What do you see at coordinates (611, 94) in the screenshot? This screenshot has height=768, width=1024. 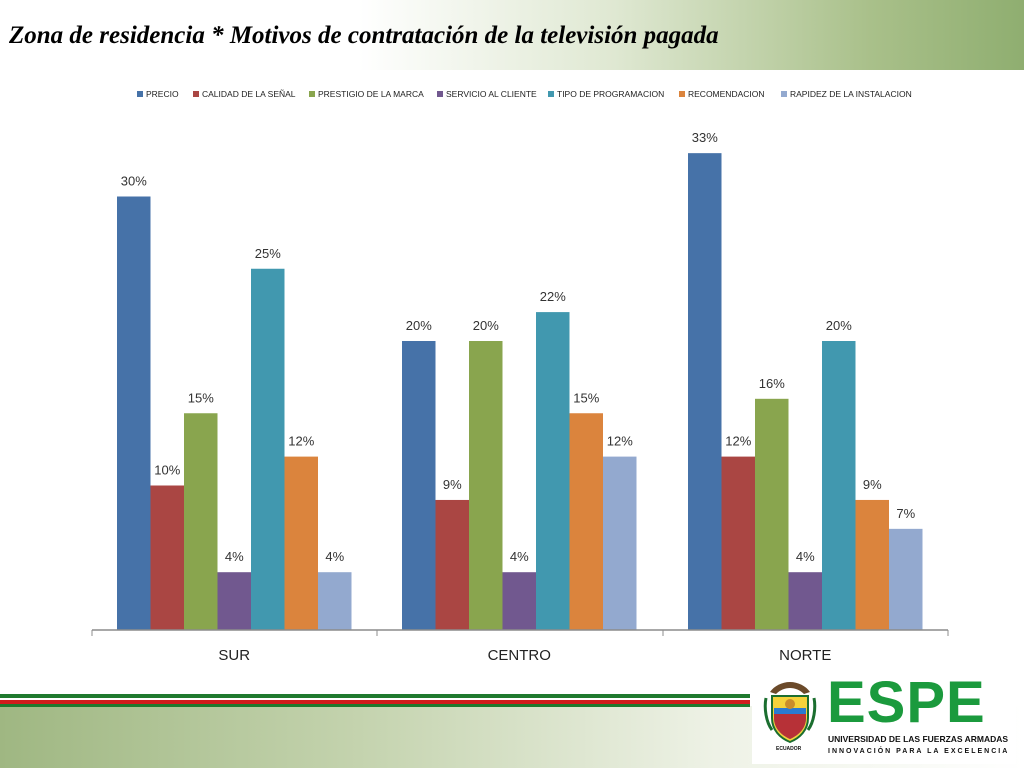 I see `legend-label: TIPO DE PROGRAMACION` at bounding box center [611, 94].